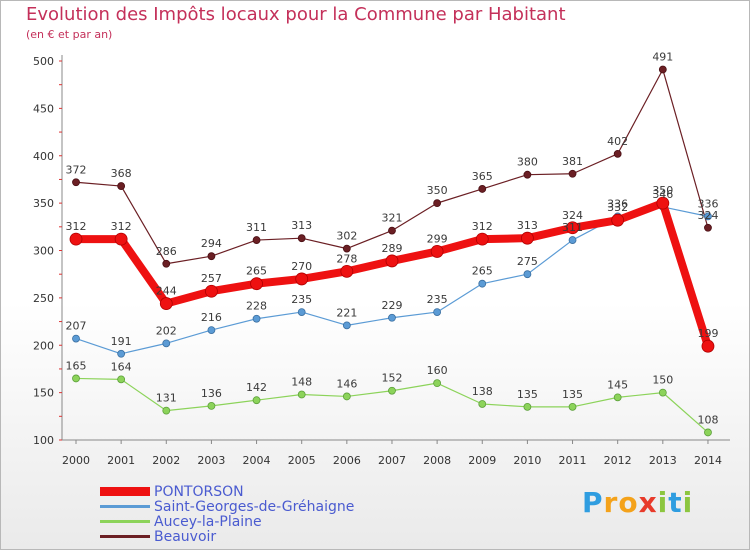  I want to click on logo-letter: x, so click(648, 502).